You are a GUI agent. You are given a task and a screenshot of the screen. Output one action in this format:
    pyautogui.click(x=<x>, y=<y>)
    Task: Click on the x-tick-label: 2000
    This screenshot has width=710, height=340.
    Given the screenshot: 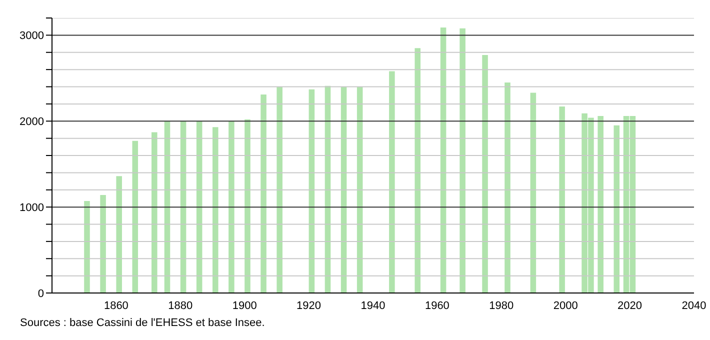 What is the action you would take?
    pyautogui.click(x=565, y=306)
    